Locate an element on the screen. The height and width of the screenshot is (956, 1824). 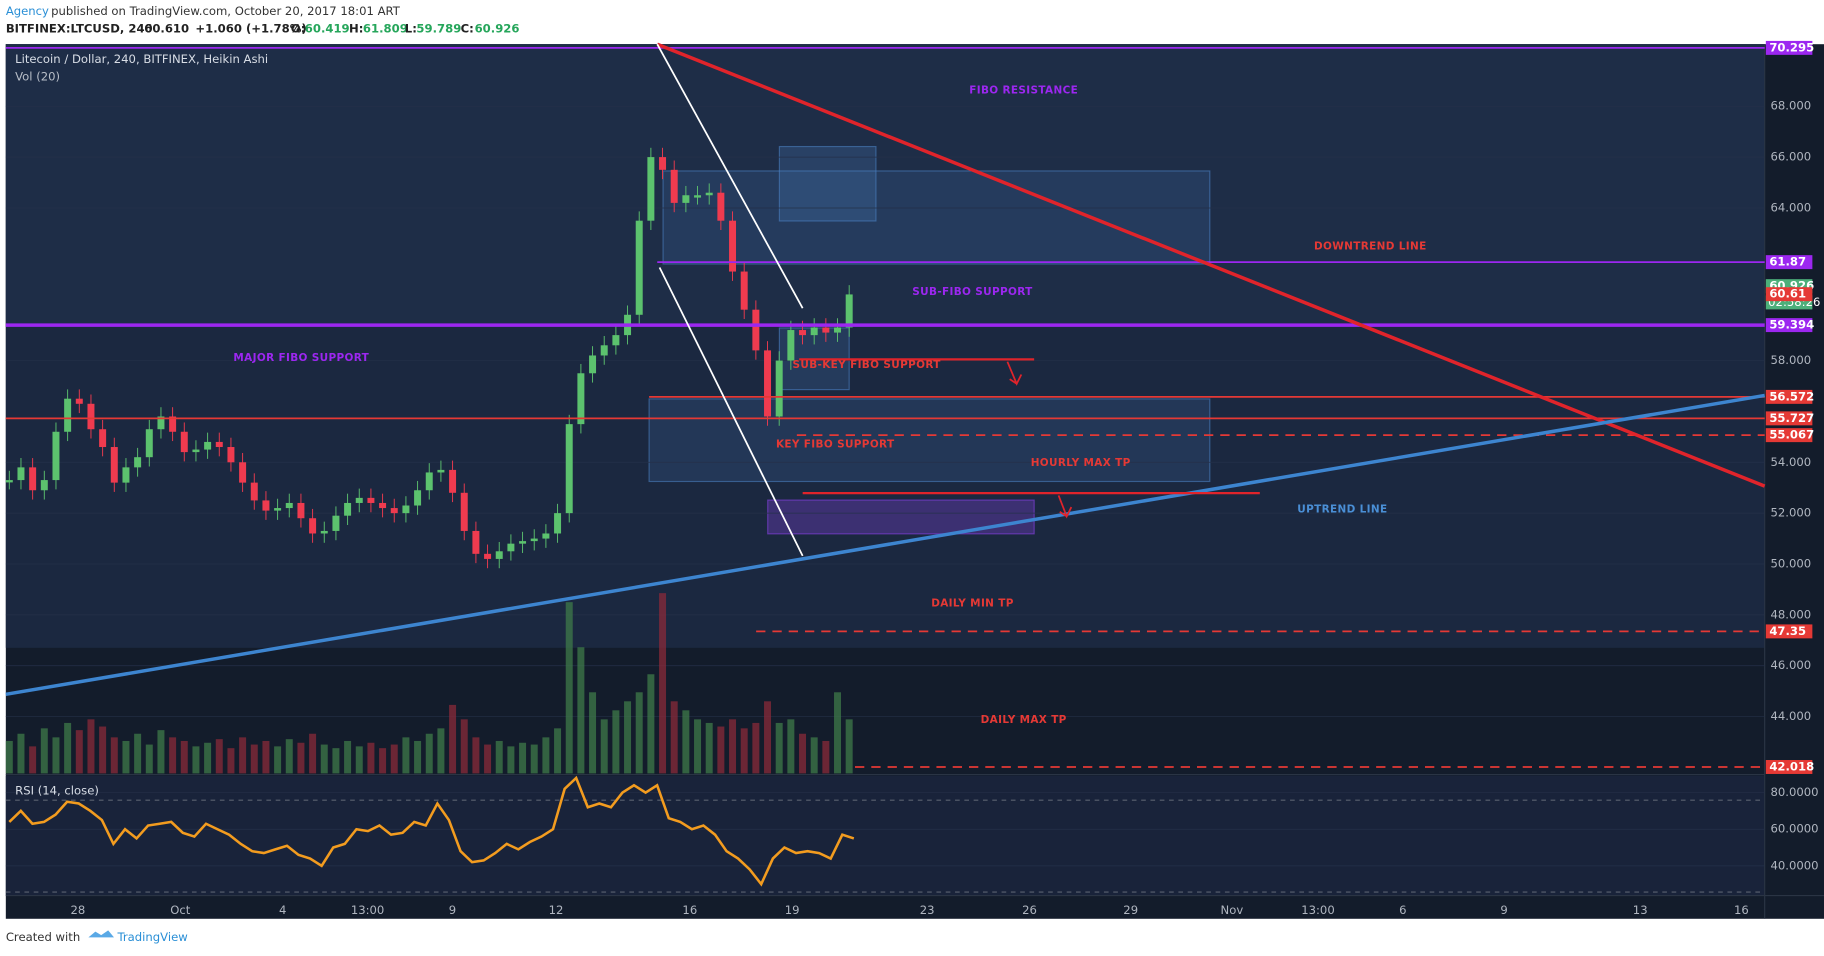
y-tick-label: 52.000 is located at coordinates (1790, 513).